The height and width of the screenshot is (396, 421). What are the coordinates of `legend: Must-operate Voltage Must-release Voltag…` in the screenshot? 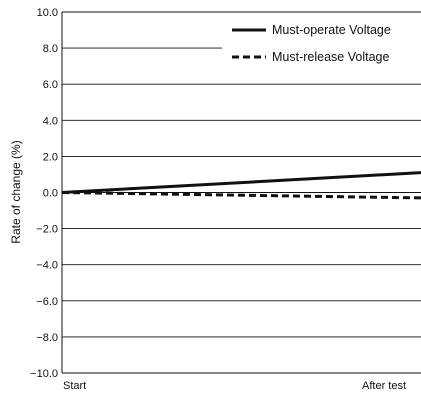 It's located at (321, 43).